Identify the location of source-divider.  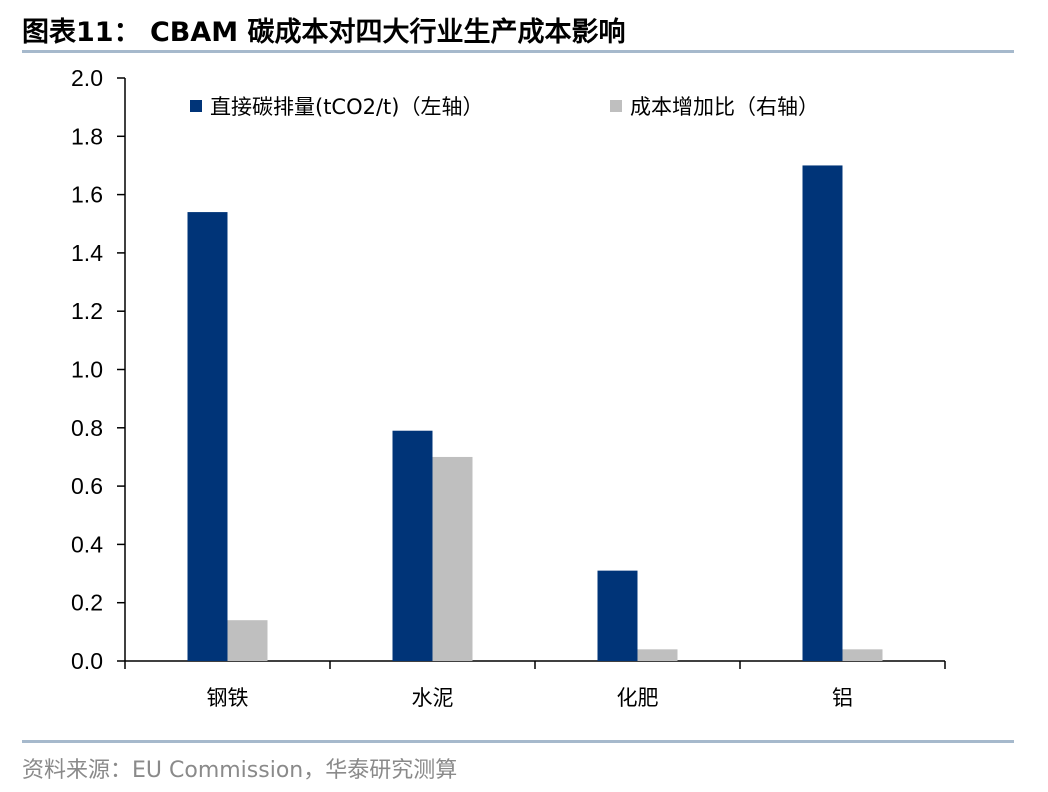
(518, 741).